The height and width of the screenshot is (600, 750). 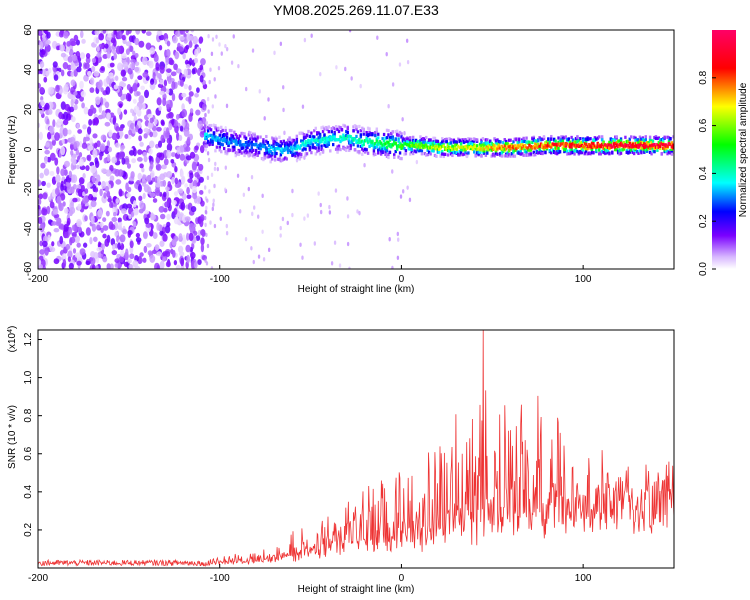 What do you see at coordinates (28, 30) in the screenshot?
I see `spectrogram-y-tick-label: 60` at bounding box center [28, 30].